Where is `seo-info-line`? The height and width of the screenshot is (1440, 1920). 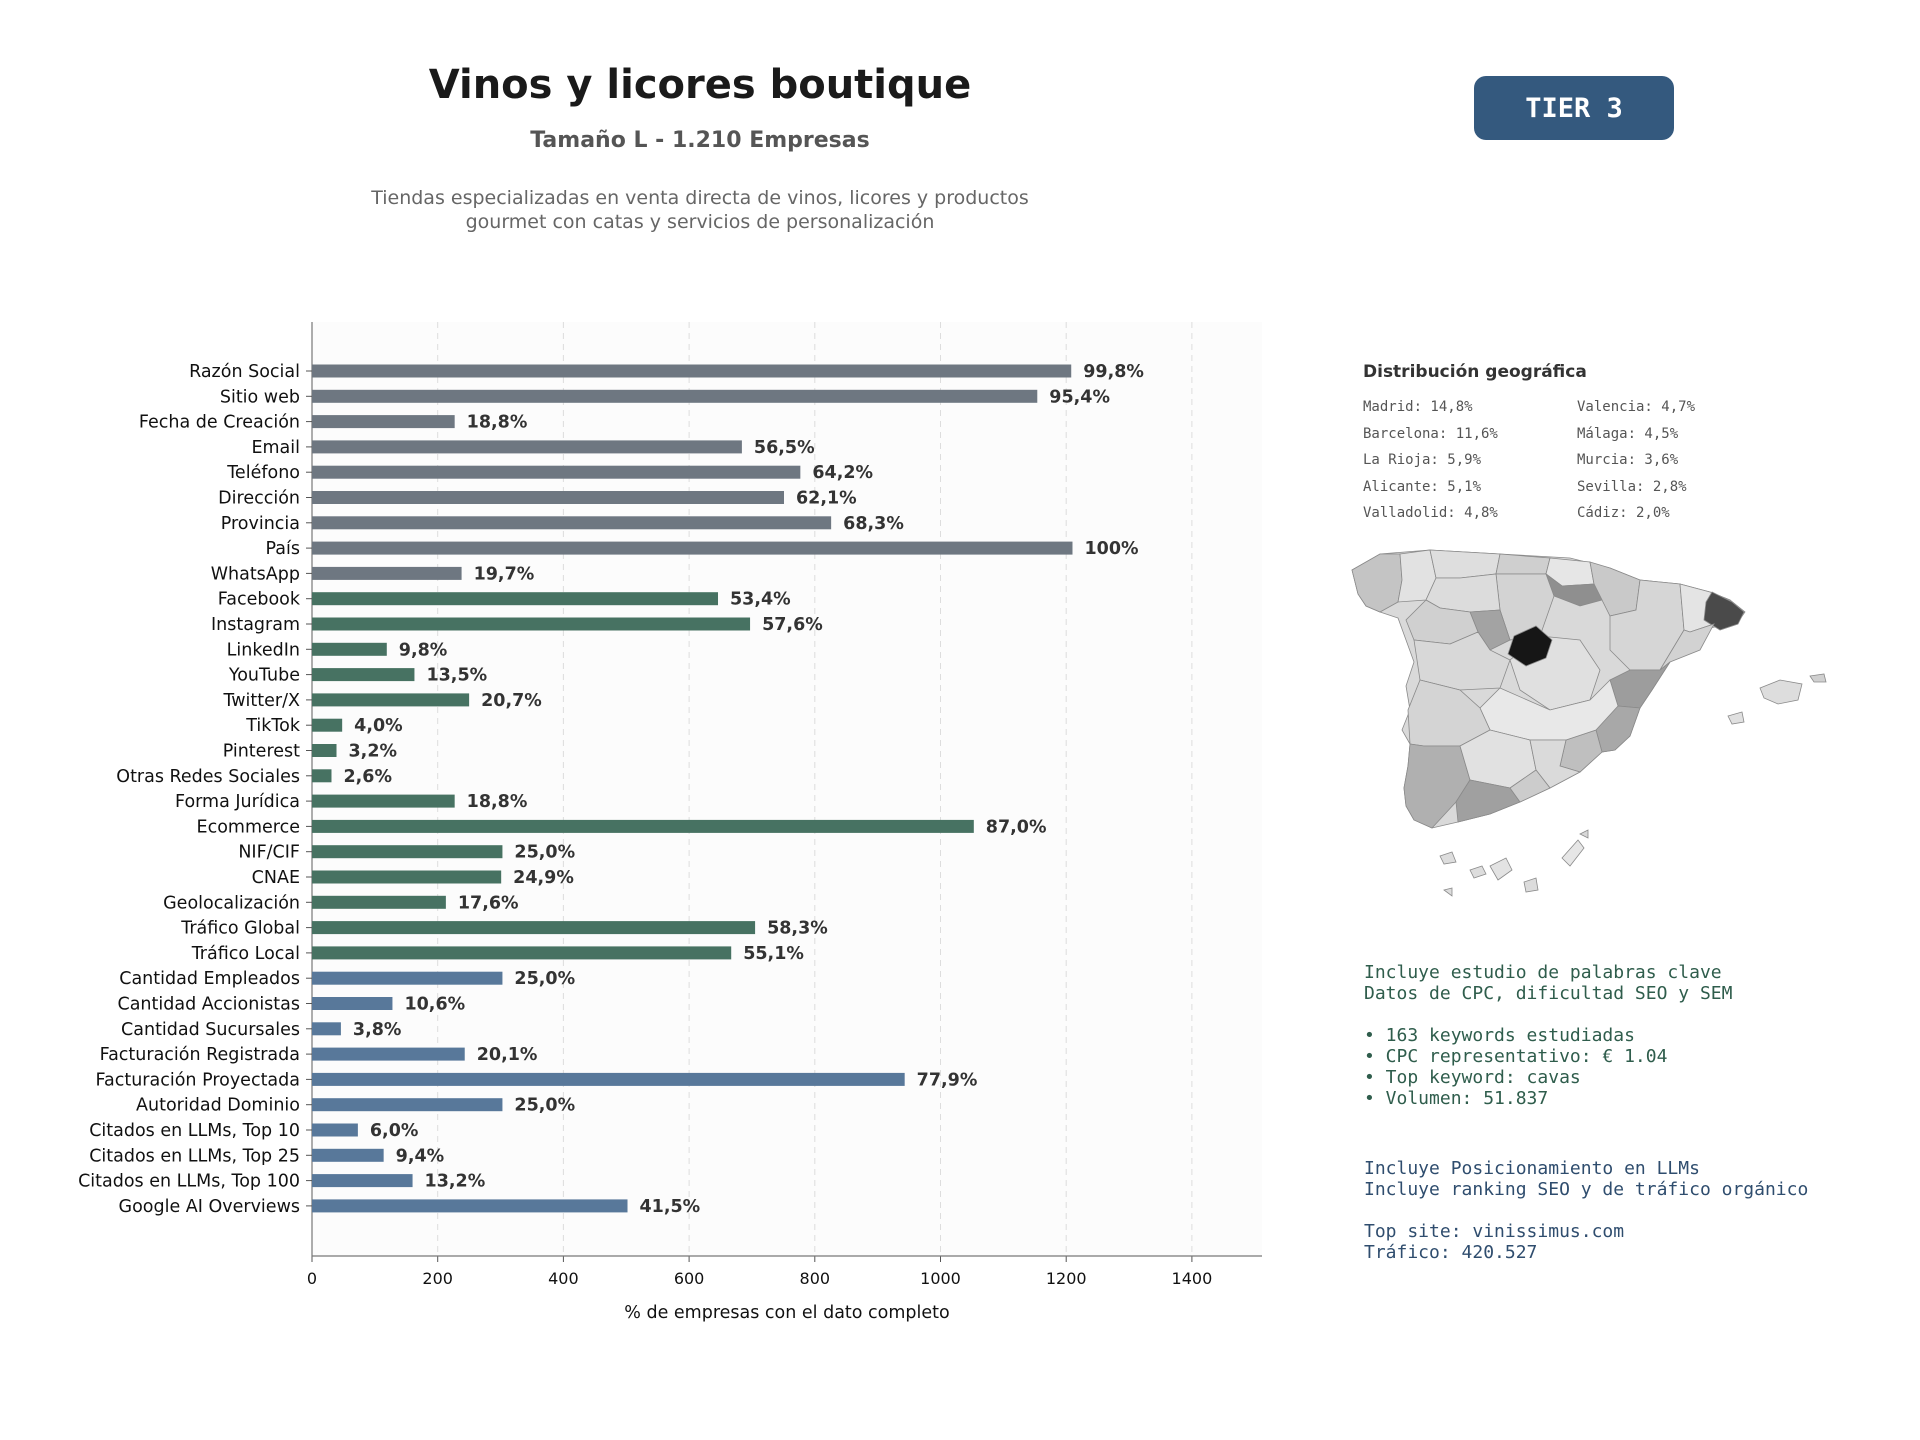 seo-info-line is located at coordinates (1548, 1014).